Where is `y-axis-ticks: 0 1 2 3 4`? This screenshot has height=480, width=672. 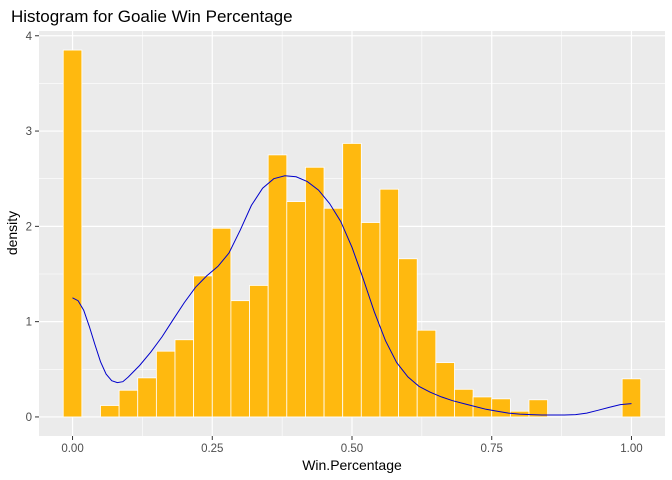
y-axis-ticks: 0 1 2 3 4 is located at coordinates (32, 227).